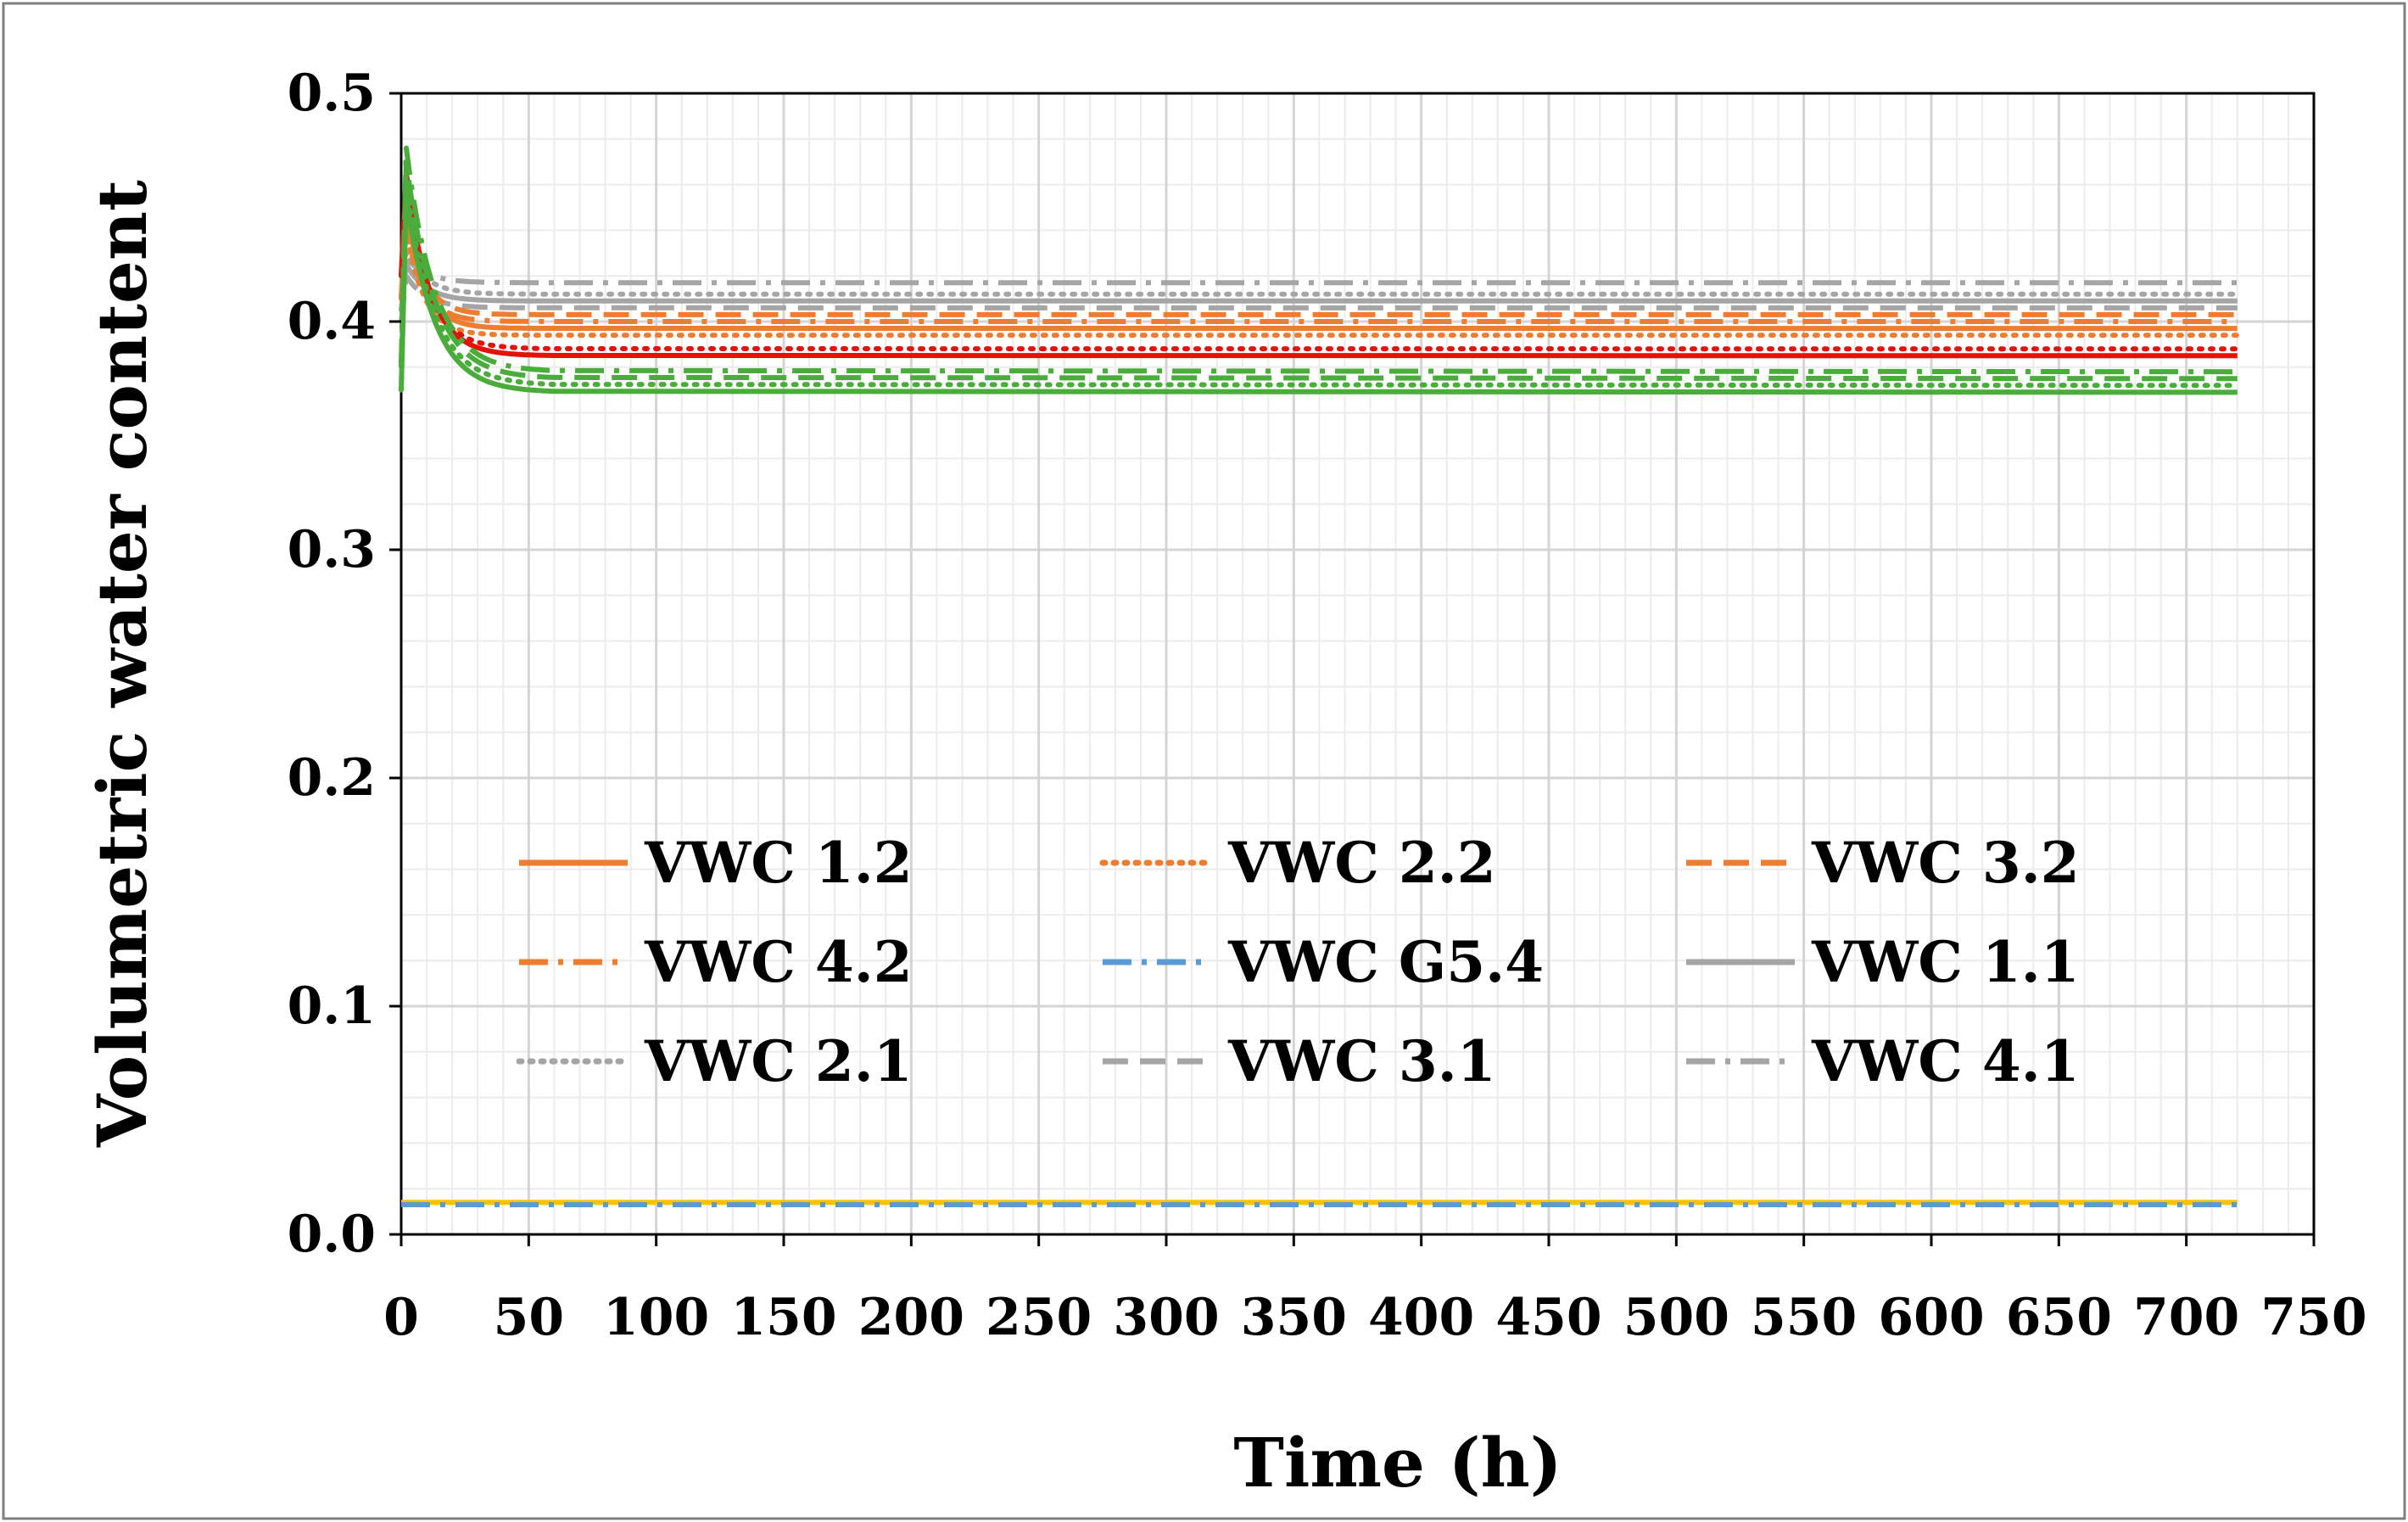  I want to click on y-axis-ticks: 0.0 0.1 0.2 0.3 0.4 0.5, so click(344, 664).